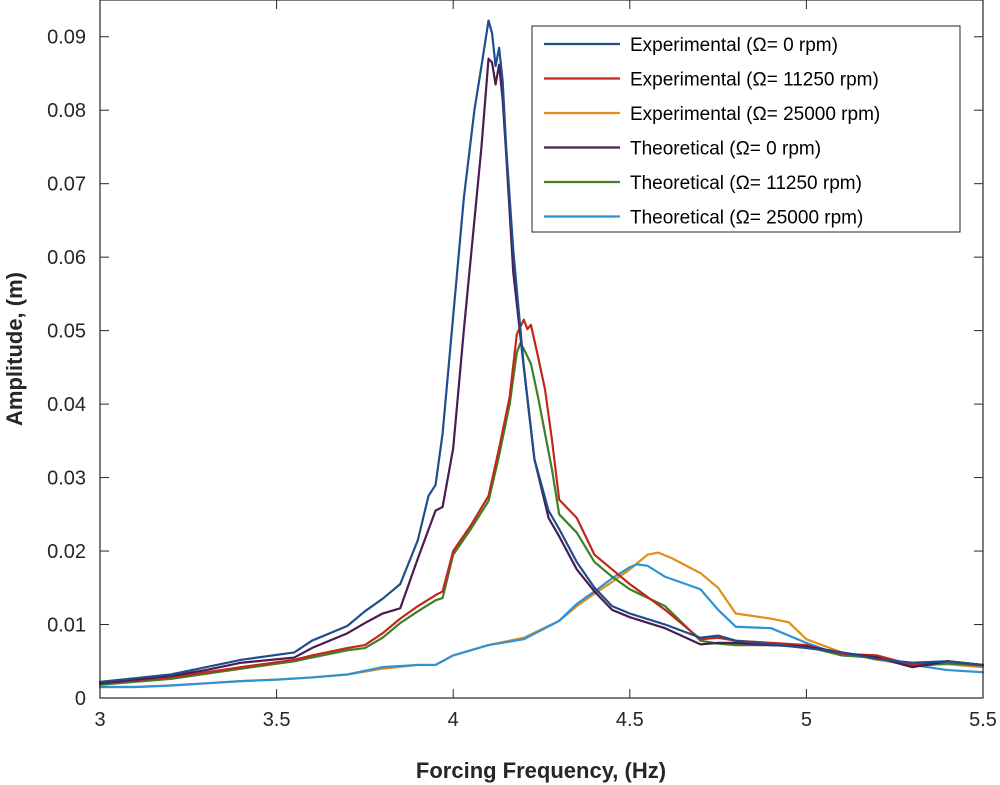 The height and width of the screenshot is (785, 1000). Describe the element at coordinates (14, 349) in the screenshot. I see `y-axis-title: Amplitude, (m)` at that location.